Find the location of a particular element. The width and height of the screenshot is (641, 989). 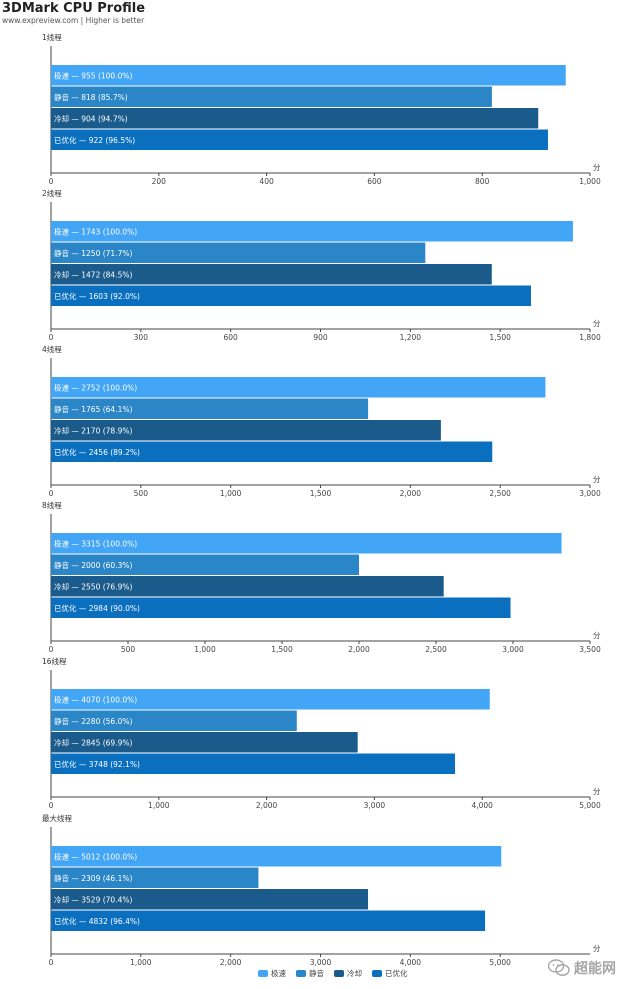

x-tick-label: 200 is located at coordinates (159, 181).